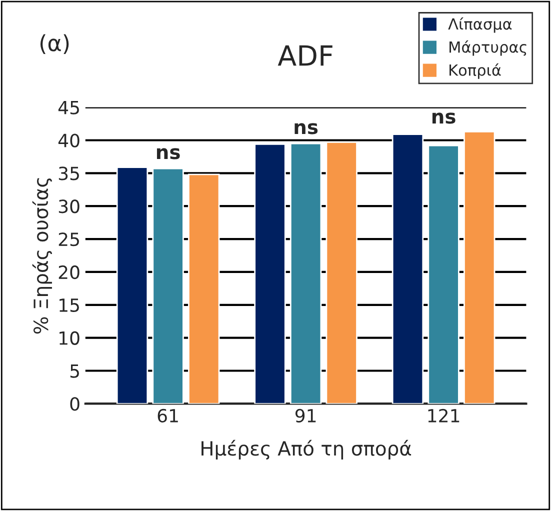 This screenshot has height=511, width=551. I want to click on y-tick-label: 20, so click(69, 272).